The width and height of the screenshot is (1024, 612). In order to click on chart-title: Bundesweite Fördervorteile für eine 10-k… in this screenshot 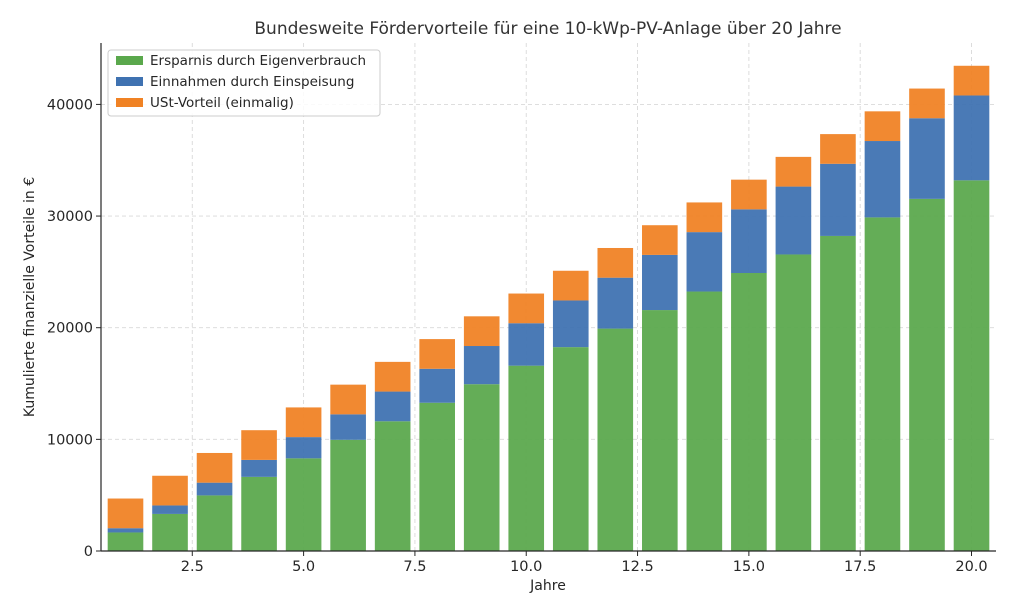, I will do `click(547, 29)`.